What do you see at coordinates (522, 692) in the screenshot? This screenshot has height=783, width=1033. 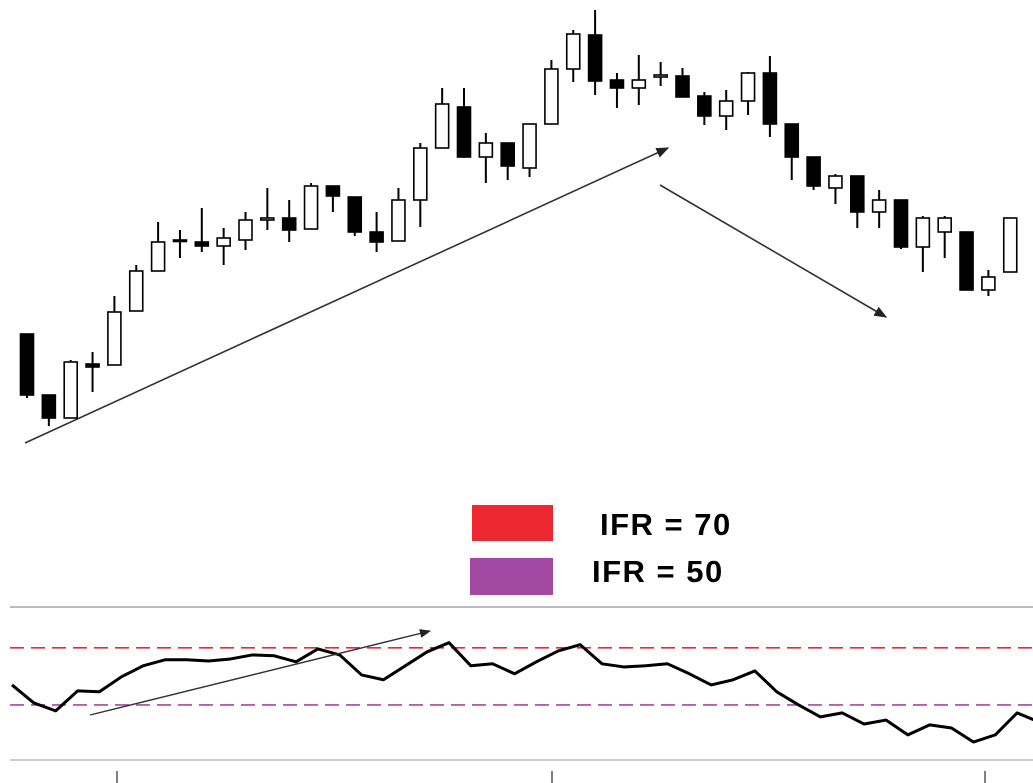 I see `rsi-line` at bounding box center [522, 692].